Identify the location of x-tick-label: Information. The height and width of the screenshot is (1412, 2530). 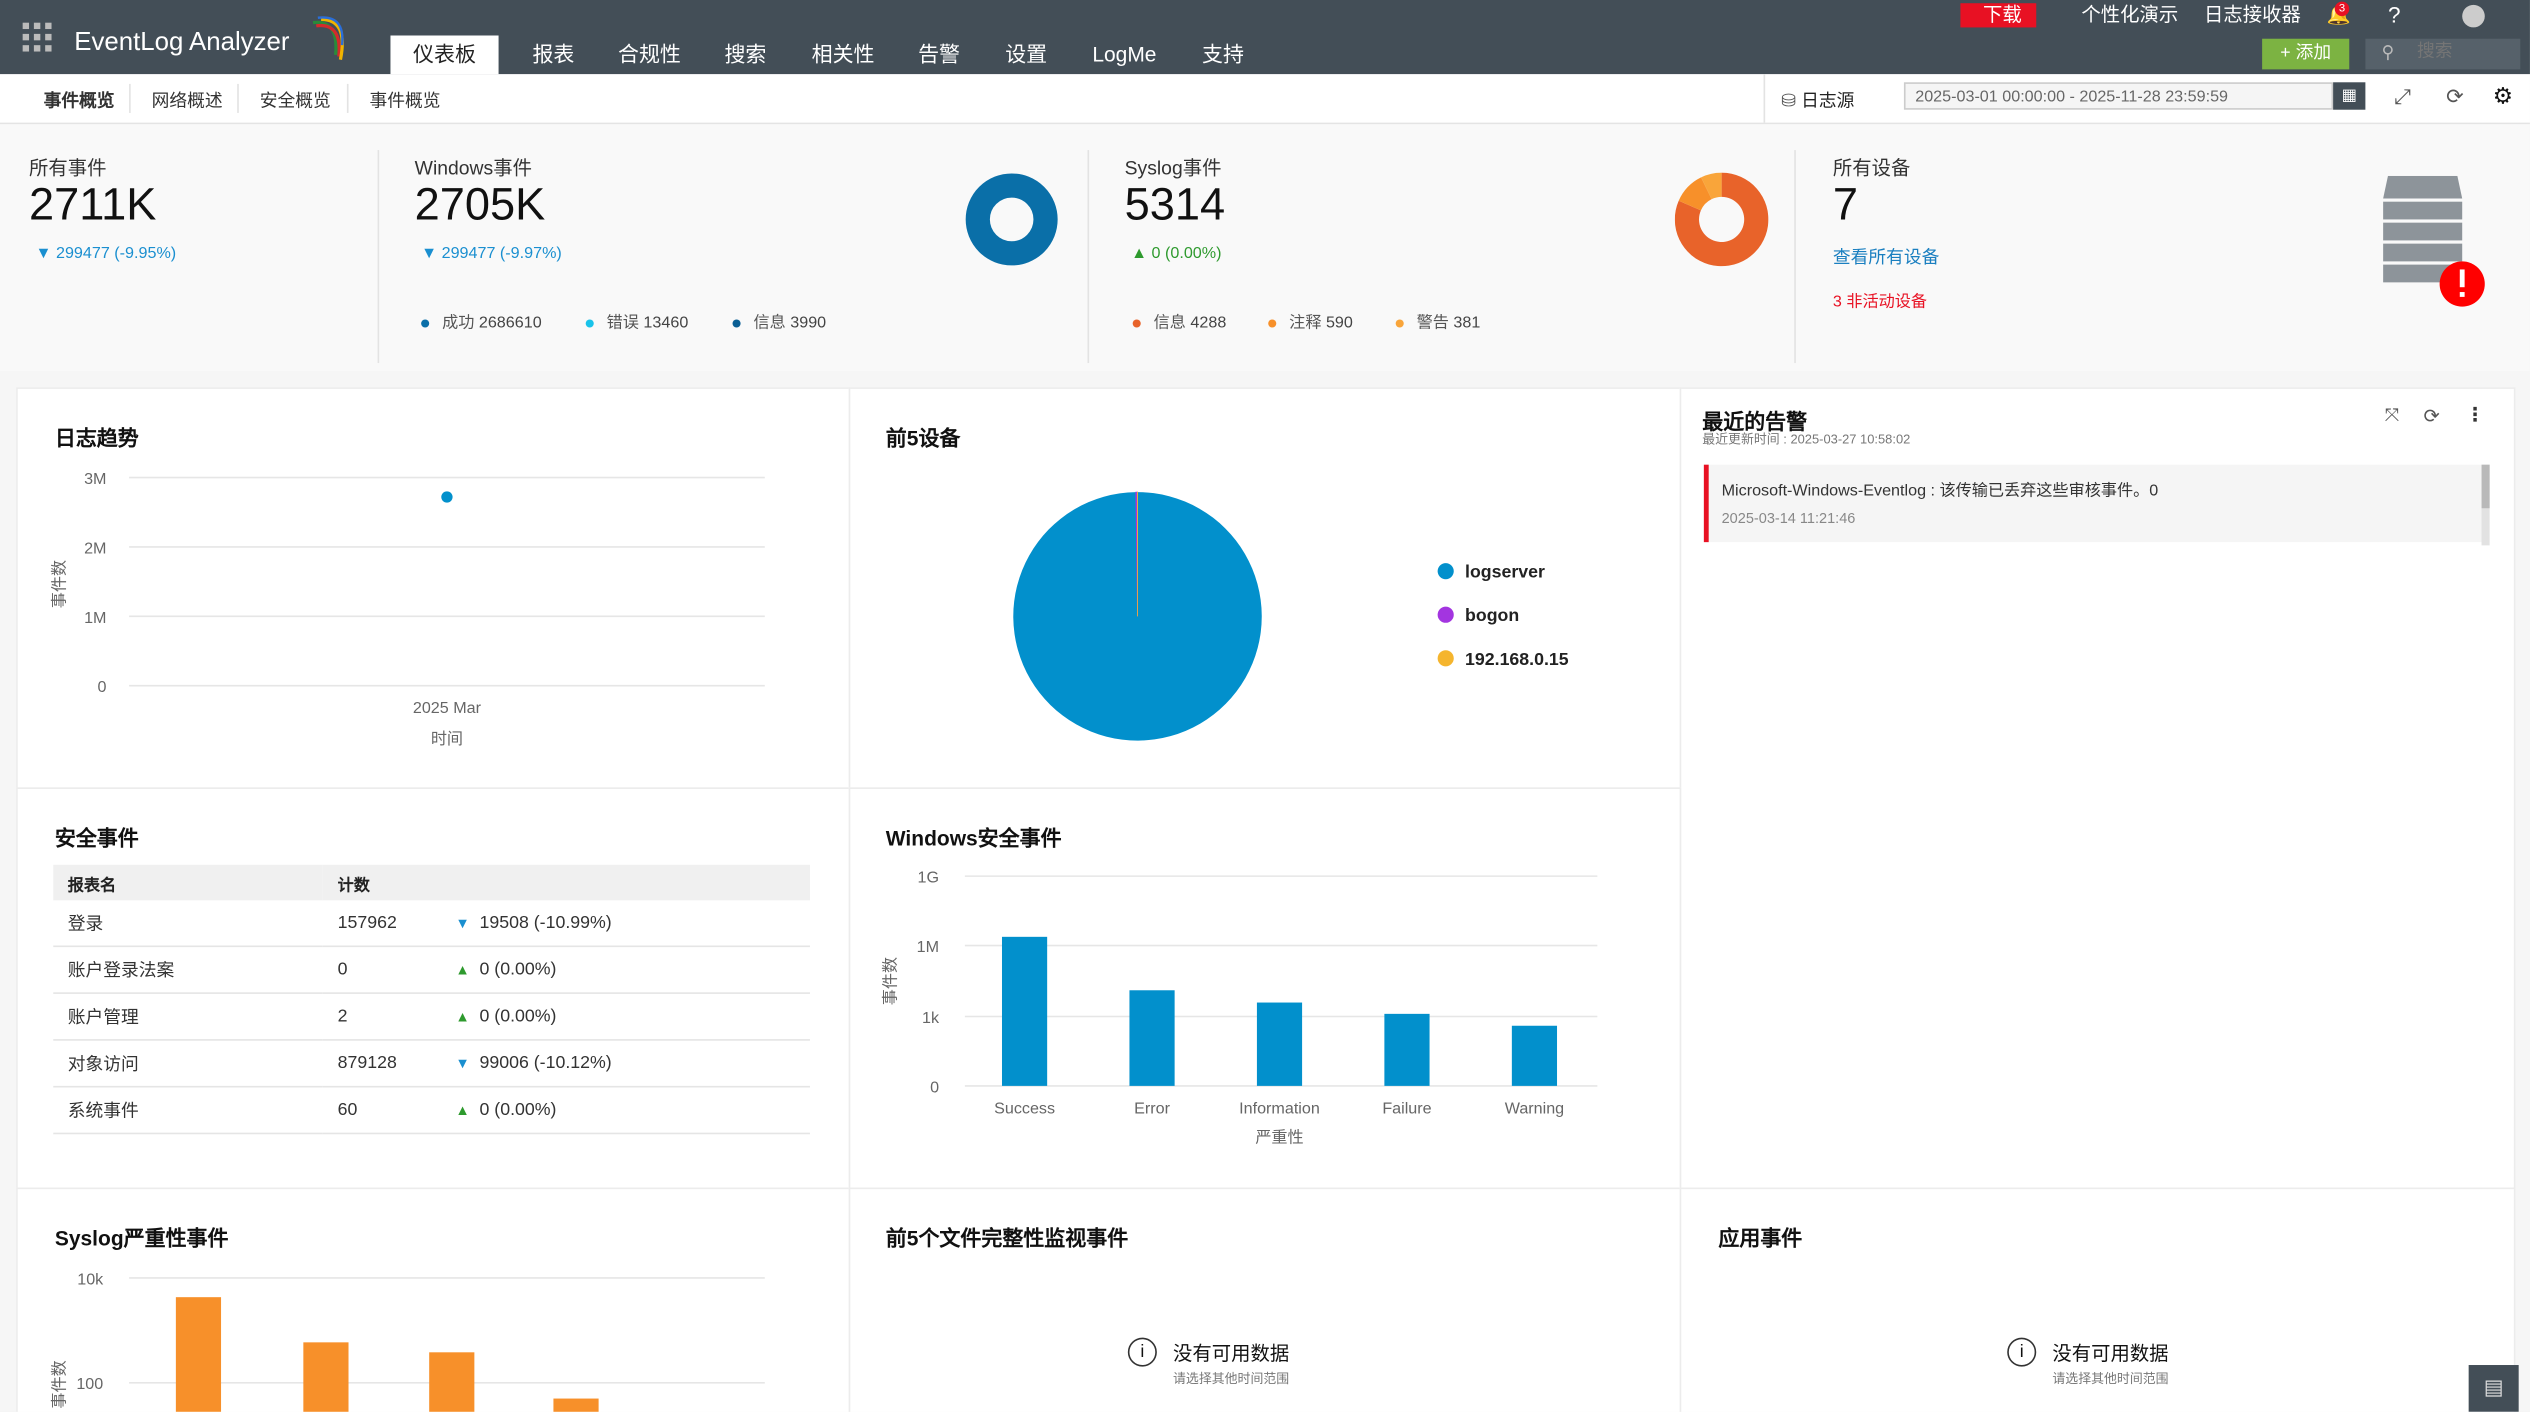
(1279, 1108).